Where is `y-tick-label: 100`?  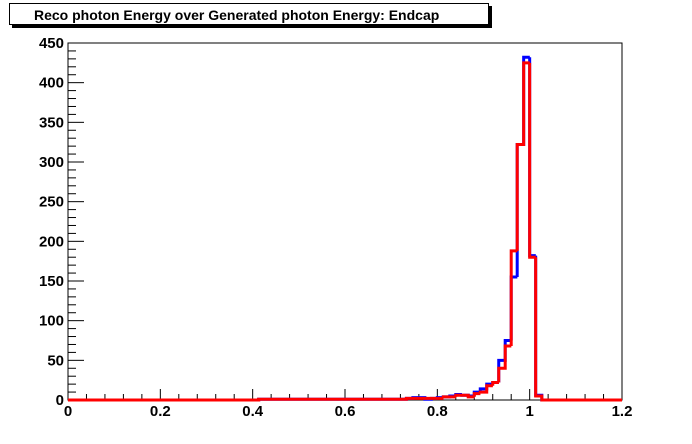
y-tick-label: 100 is located at coordinates (51, 321).